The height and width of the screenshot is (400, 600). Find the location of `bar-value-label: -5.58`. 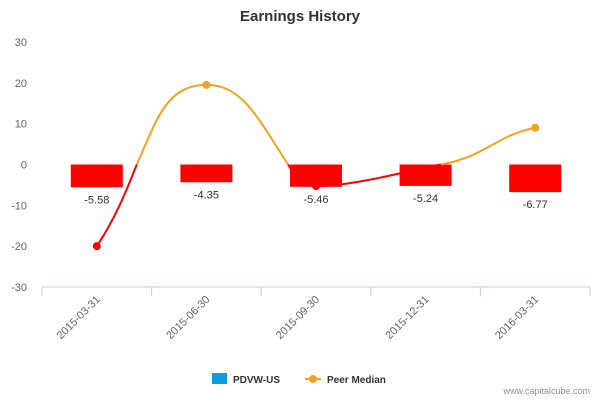

bar-value-label: -5.58 is located at coordinates (96, 200).